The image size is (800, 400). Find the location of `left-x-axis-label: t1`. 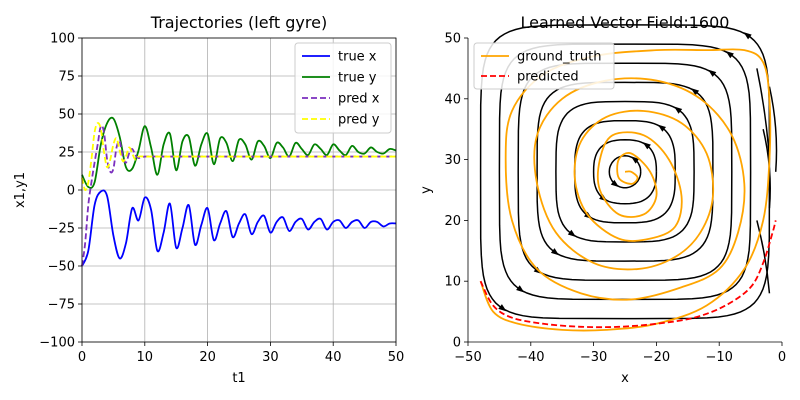

left-x-axis-label: t1 is located at coordinates (238, 378).